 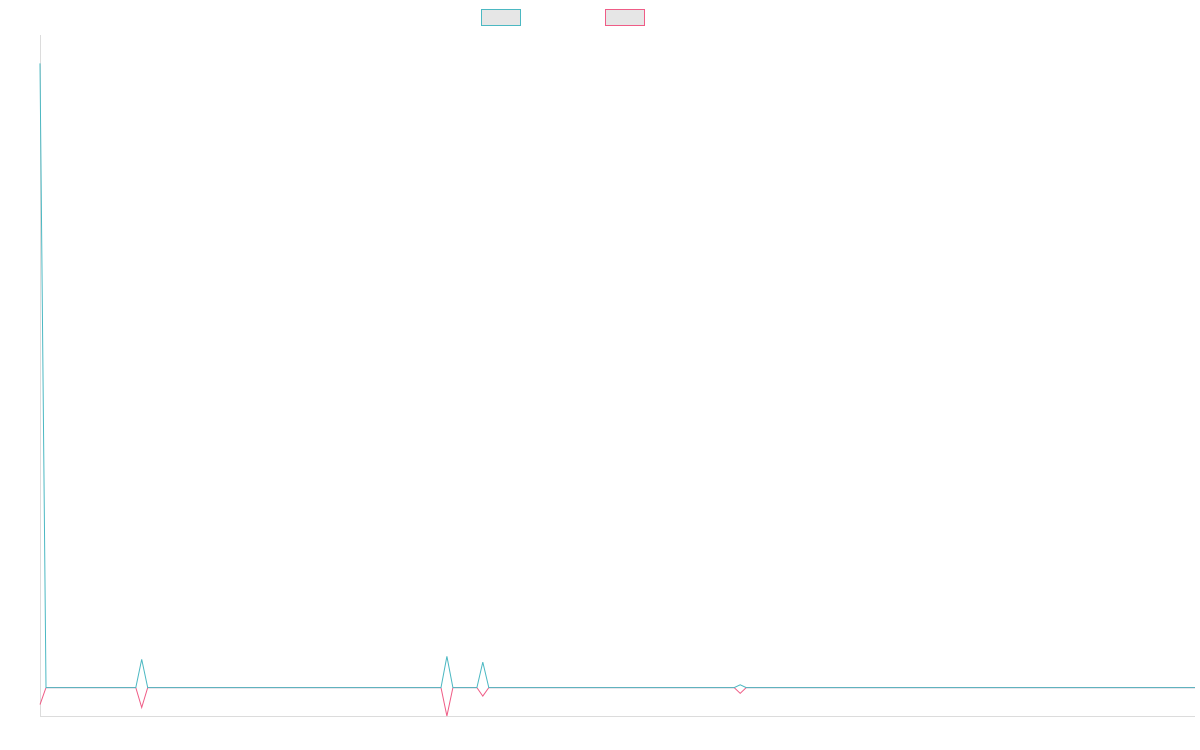 I want to click on chart-legend, so click(x=563, y=17).